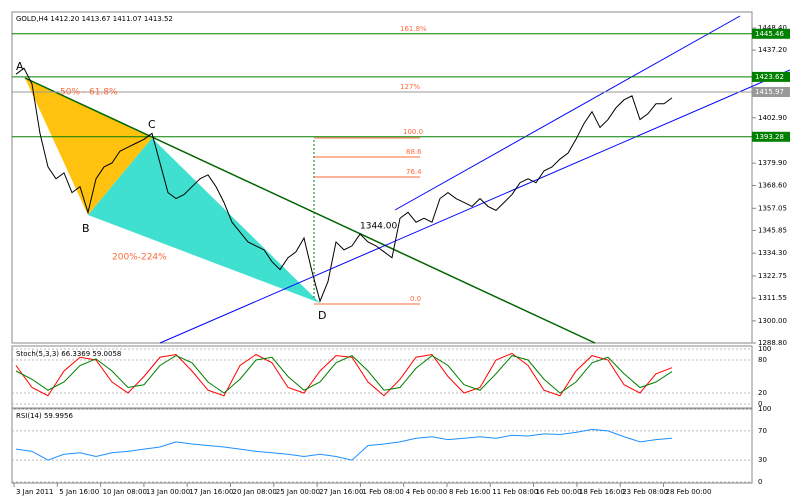 This screenshot has height=503, width=790. Describe the element at coordinates (760, 482) in the screenshot. I see `rsi-tick-label: 0` at that location.